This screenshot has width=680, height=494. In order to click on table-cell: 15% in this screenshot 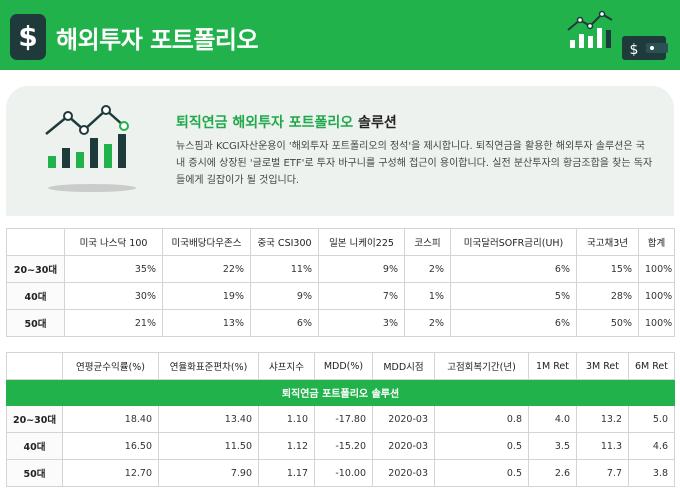, I will do `click(607, 269)`.